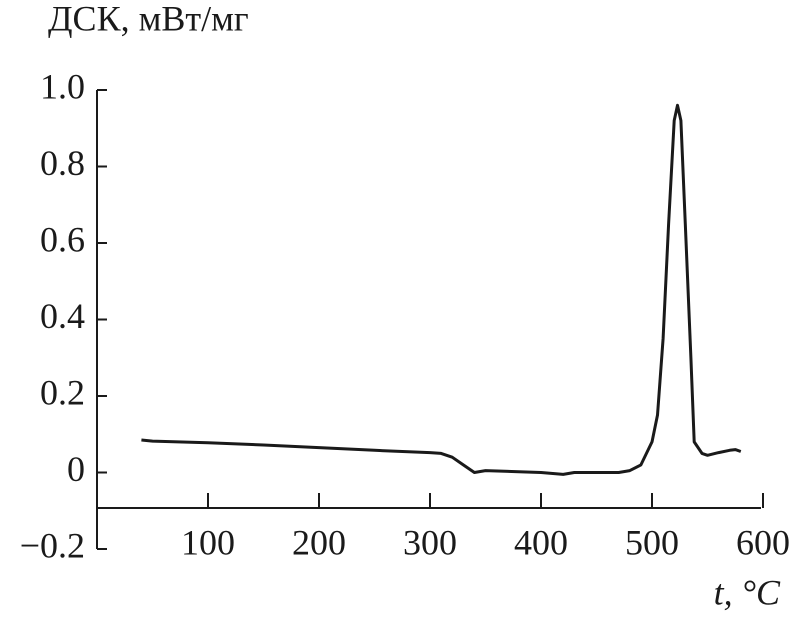  What do you see at coordinates (747, 592) in the screenshot?
I see `x-axis-label: t, °C` at bounding box center [747, 592].